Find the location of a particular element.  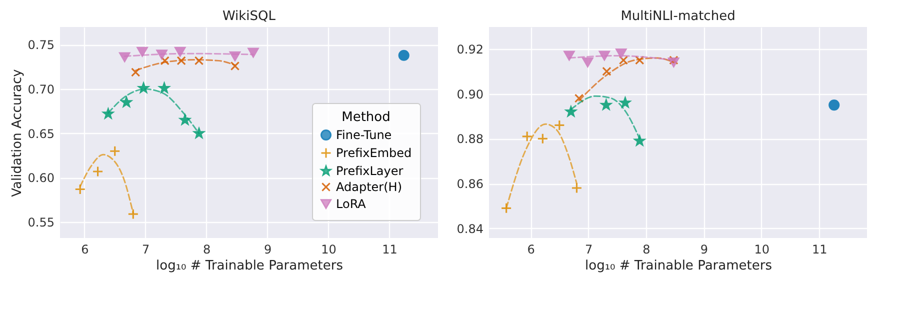

y-axis-title: Validation Accuracy is located at coordinates (17, 132).